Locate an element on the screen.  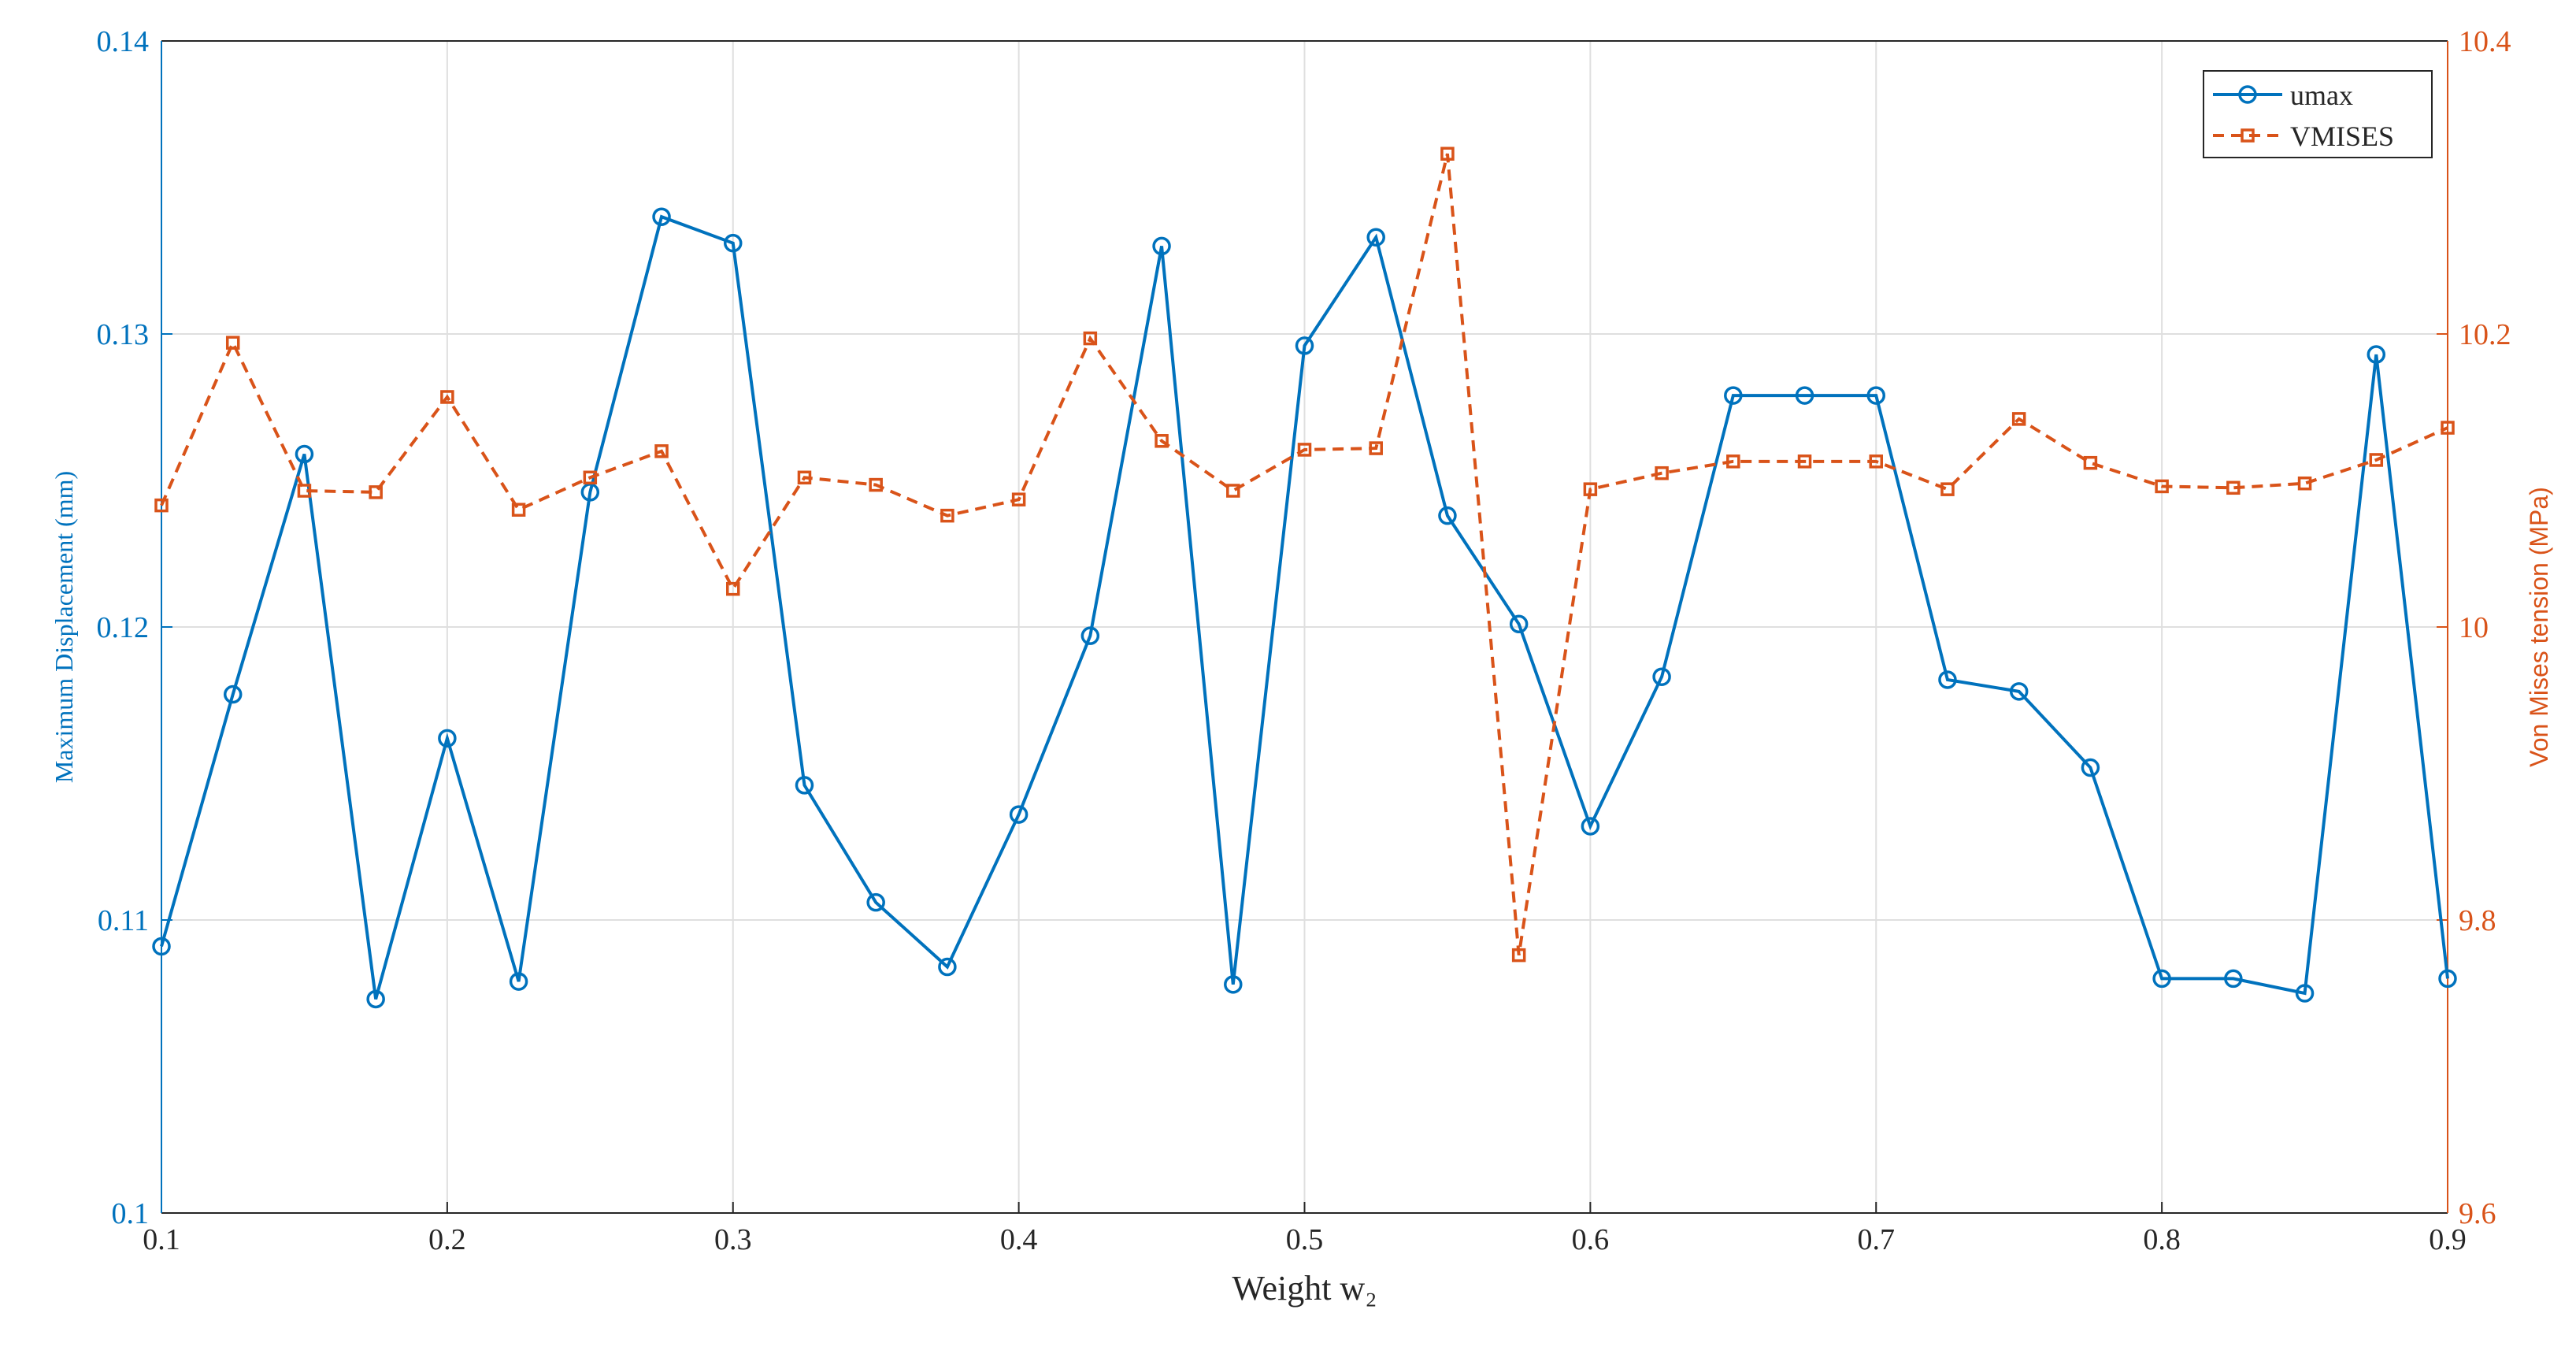
legend: umax VMISES is located at coordinates (2318, 114).